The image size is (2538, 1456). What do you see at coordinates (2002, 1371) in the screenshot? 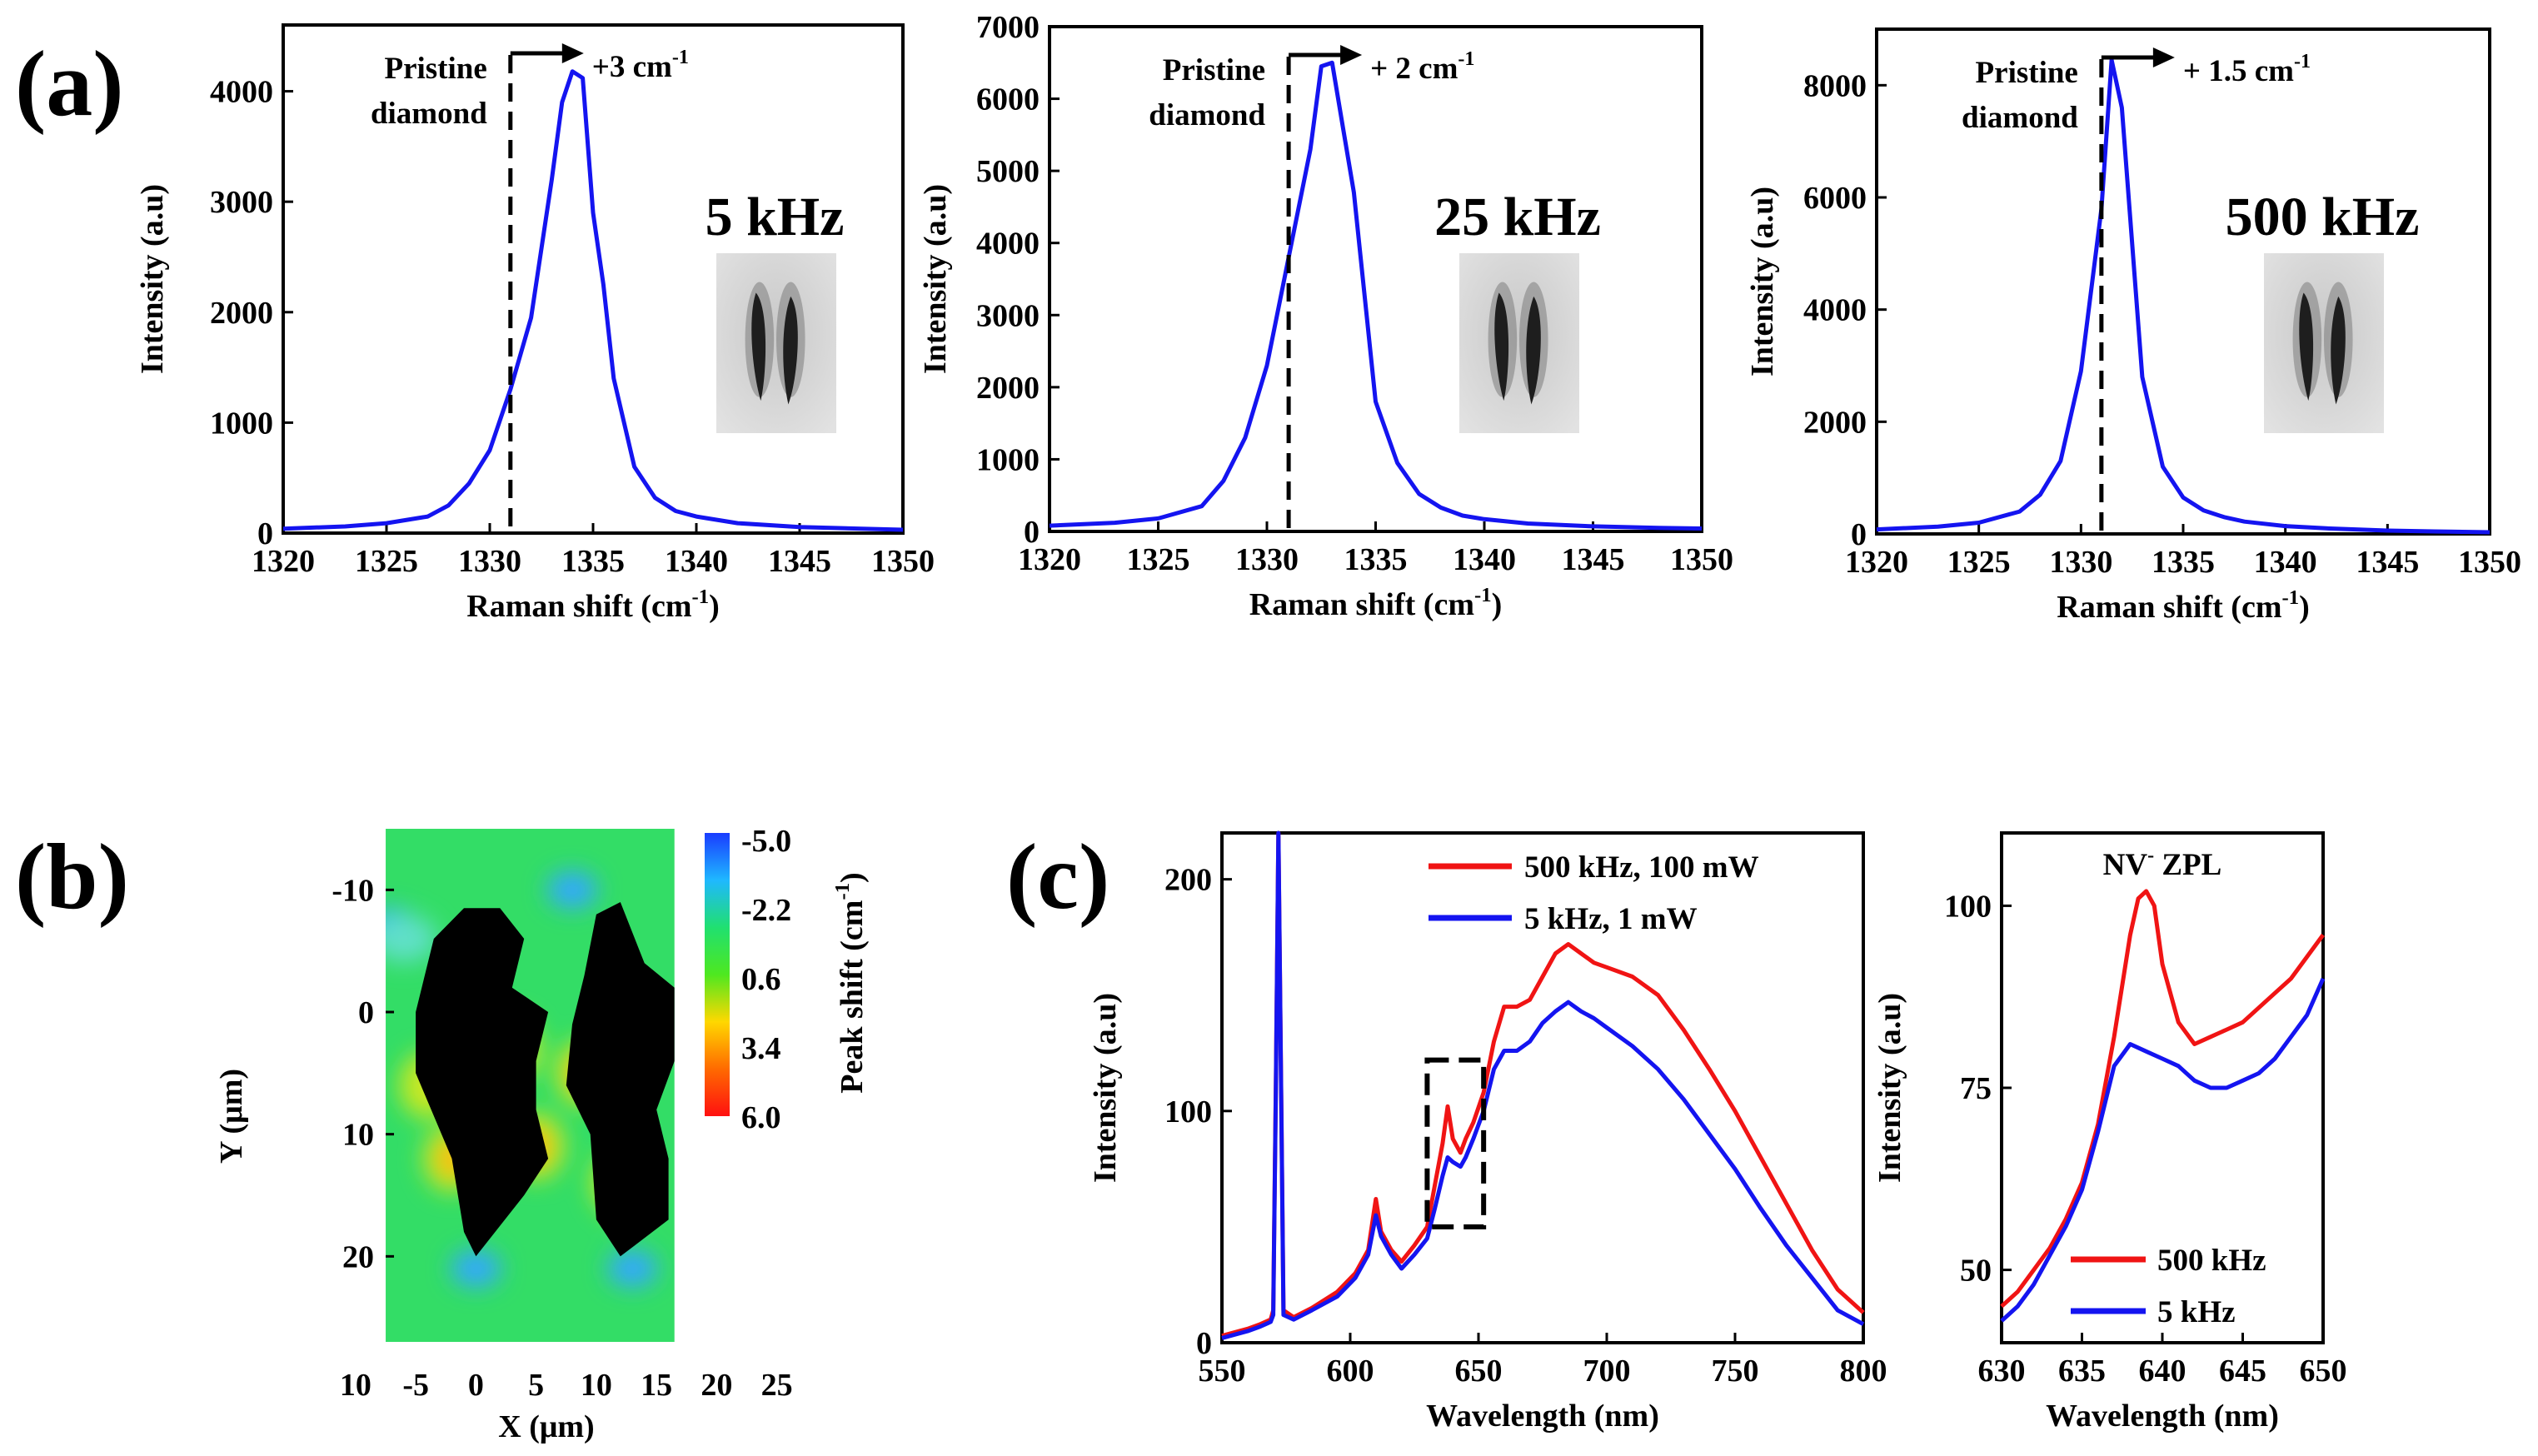
I see `x-tick-label: 630` at bounding box center [2002, 1371].